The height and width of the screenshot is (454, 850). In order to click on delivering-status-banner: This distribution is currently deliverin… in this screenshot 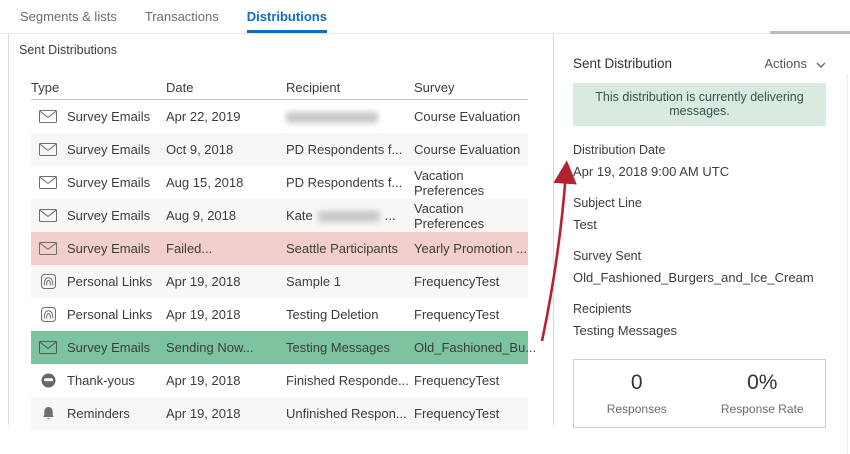, I will do `click(699, 104)`.